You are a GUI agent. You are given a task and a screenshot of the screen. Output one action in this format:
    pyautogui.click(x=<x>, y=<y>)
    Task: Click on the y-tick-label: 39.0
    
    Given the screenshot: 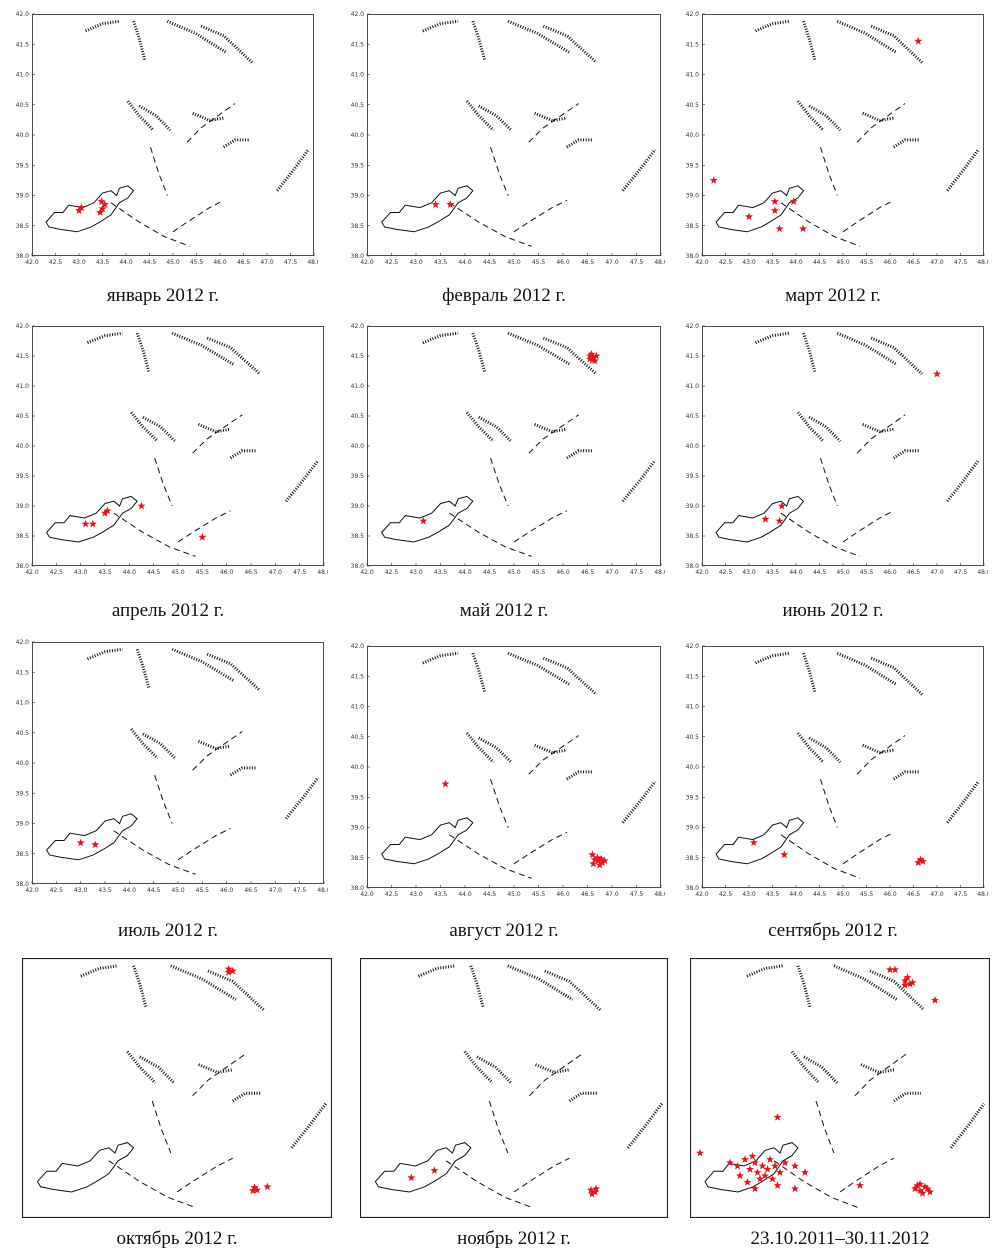 What is the action you would take?
    pyautogui.click(x=693, y=828)
    